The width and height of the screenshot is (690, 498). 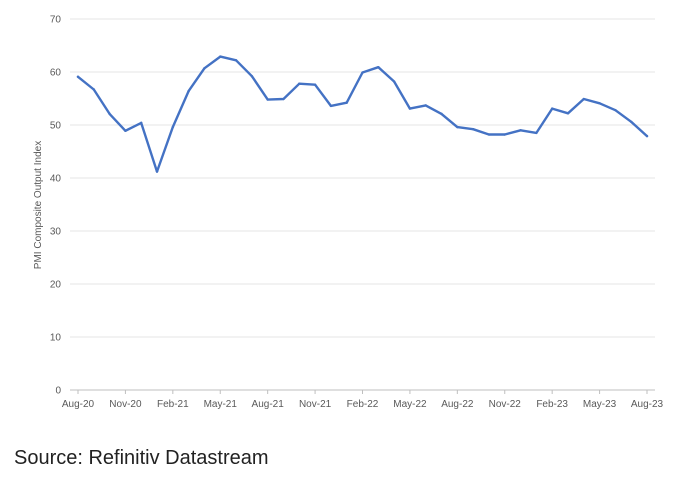 What do you see at coordinates (56, 206) in the screenshot?
I see `y-axis-ticks: 0 10 20 30 40 50 60 70` at bounding box center [56, 206].